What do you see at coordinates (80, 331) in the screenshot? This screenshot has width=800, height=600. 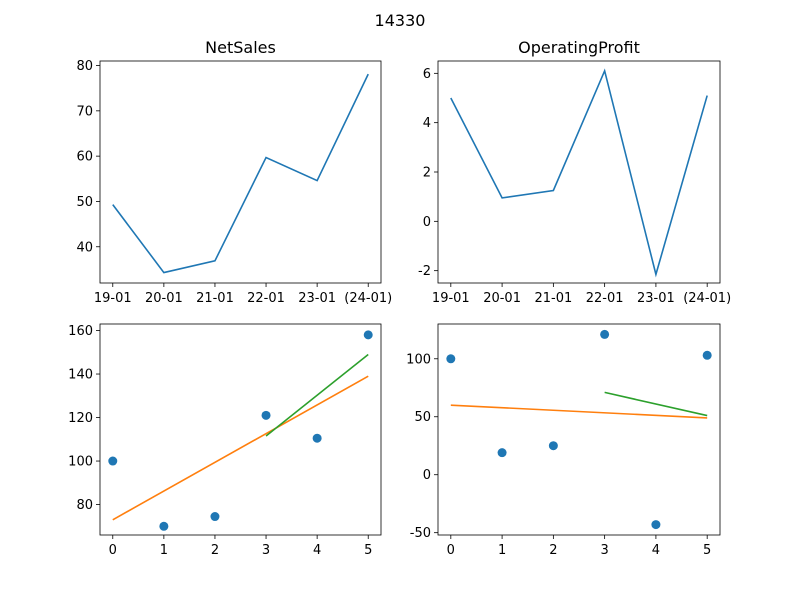 I see `y-tick-label: 160` at bounding box center [80, 331].